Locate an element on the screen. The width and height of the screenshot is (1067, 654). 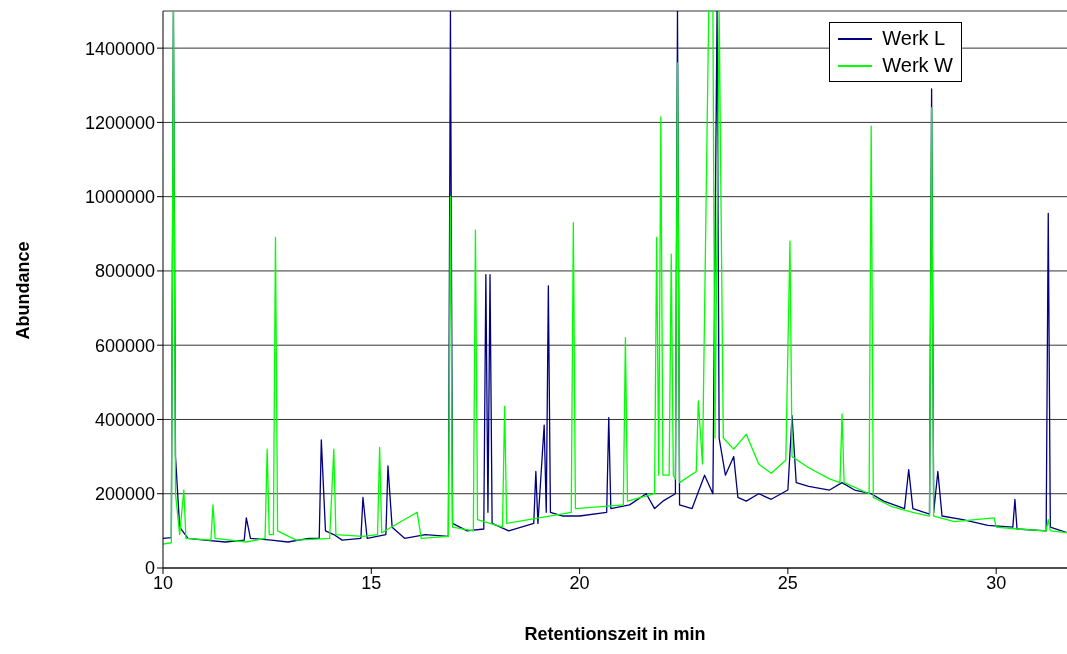
y-tick-label: 1400000 is located at coordinates (119, 48).